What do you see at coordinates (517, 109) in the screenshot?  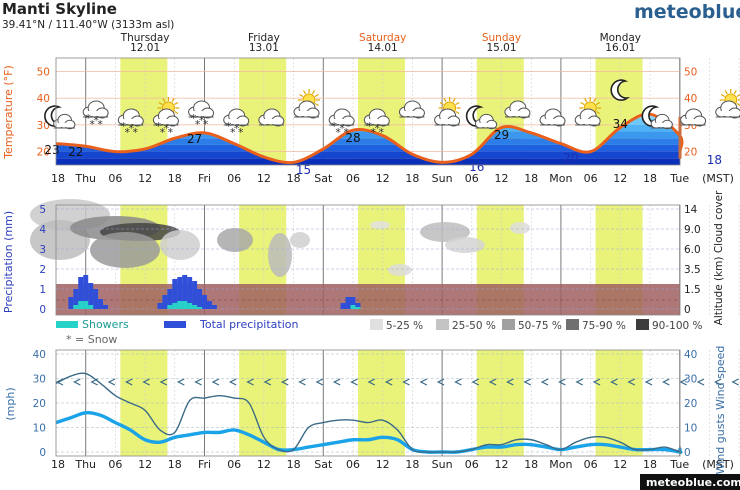 I see `cloud-icon` at bounding box center [517, 109].